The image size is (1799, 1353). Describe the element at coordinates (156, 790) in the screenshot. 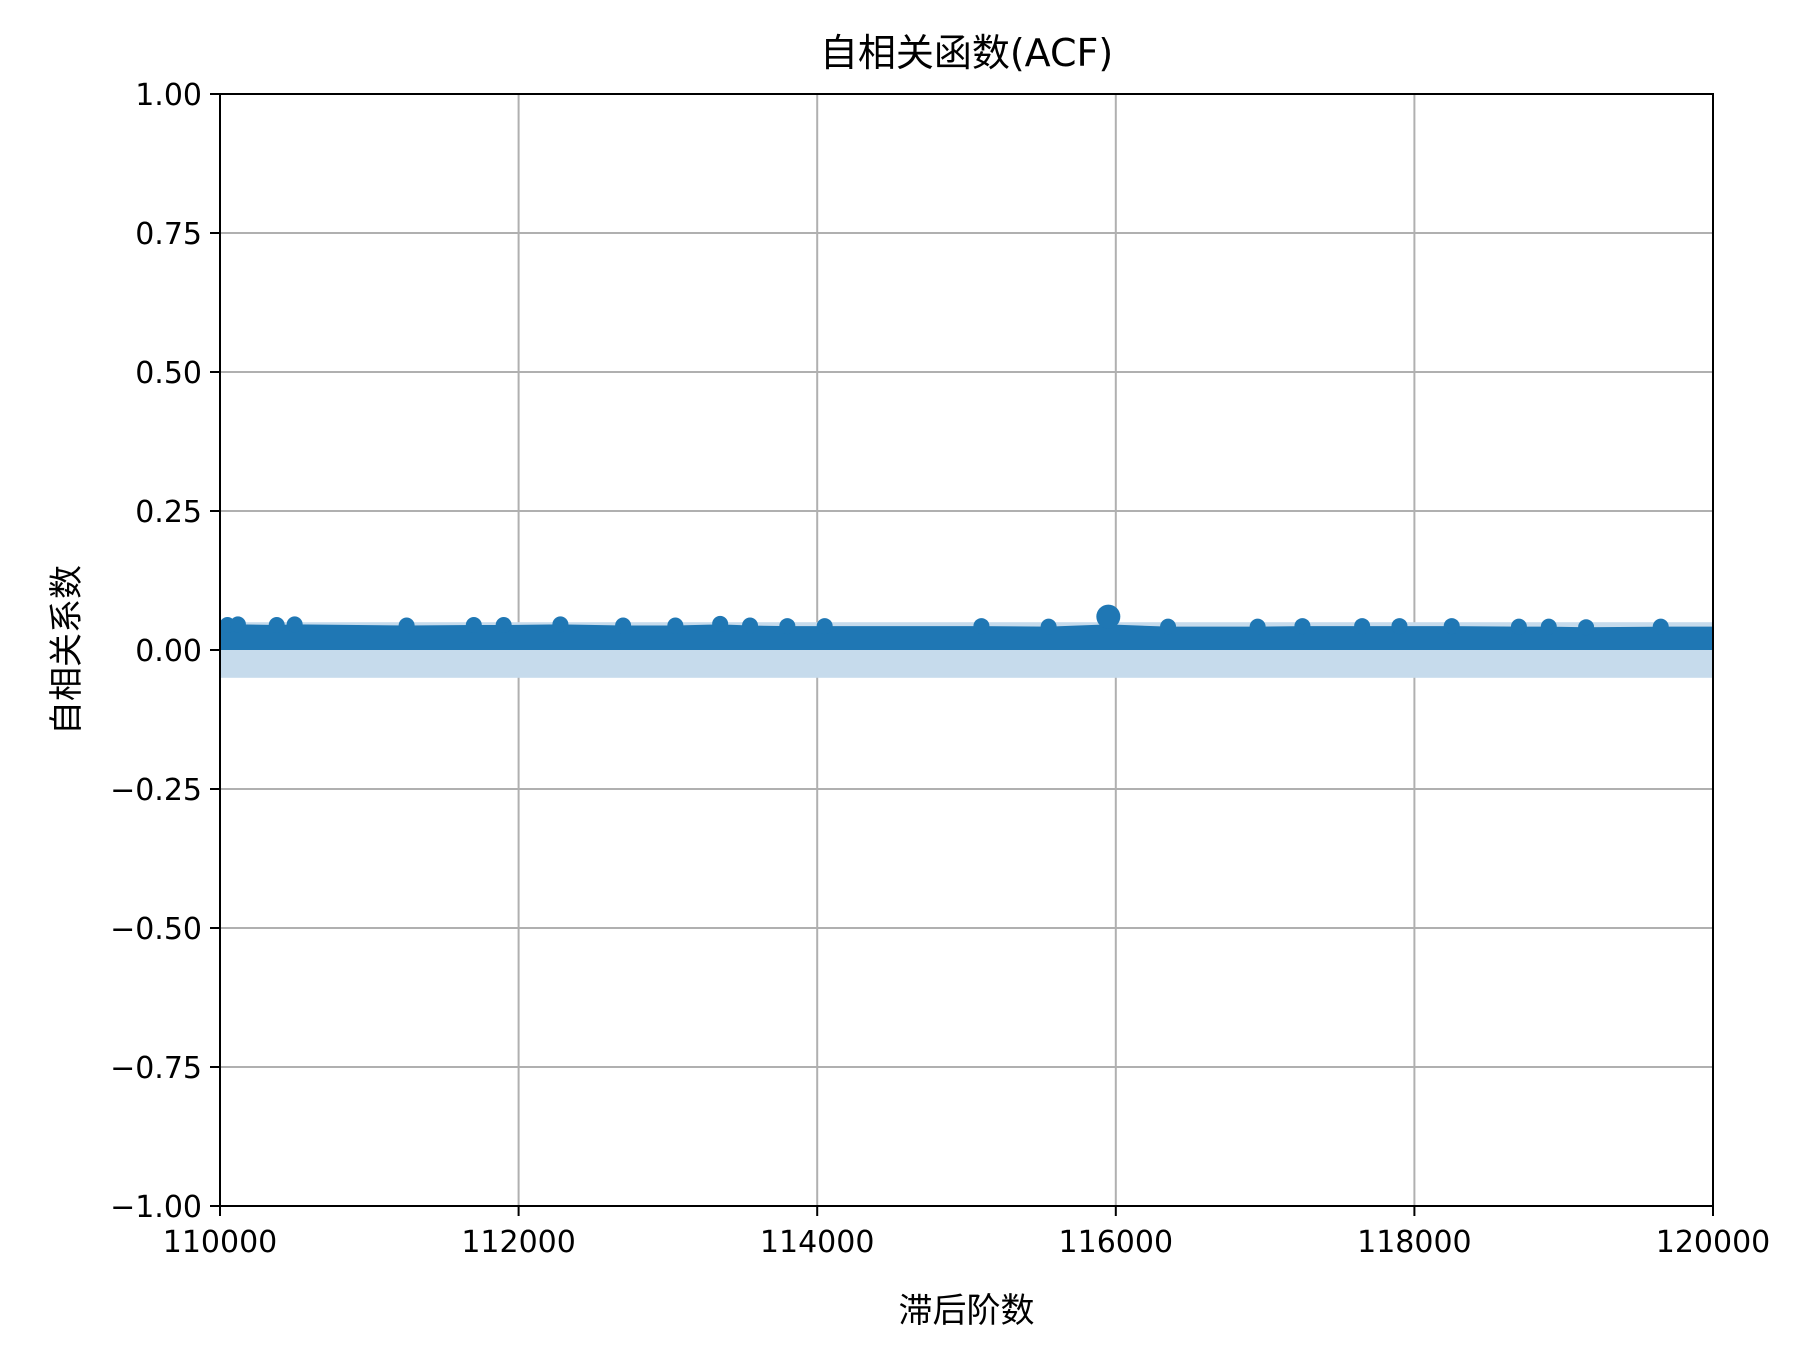

I see `y-tick-label: −0.25` at that location.